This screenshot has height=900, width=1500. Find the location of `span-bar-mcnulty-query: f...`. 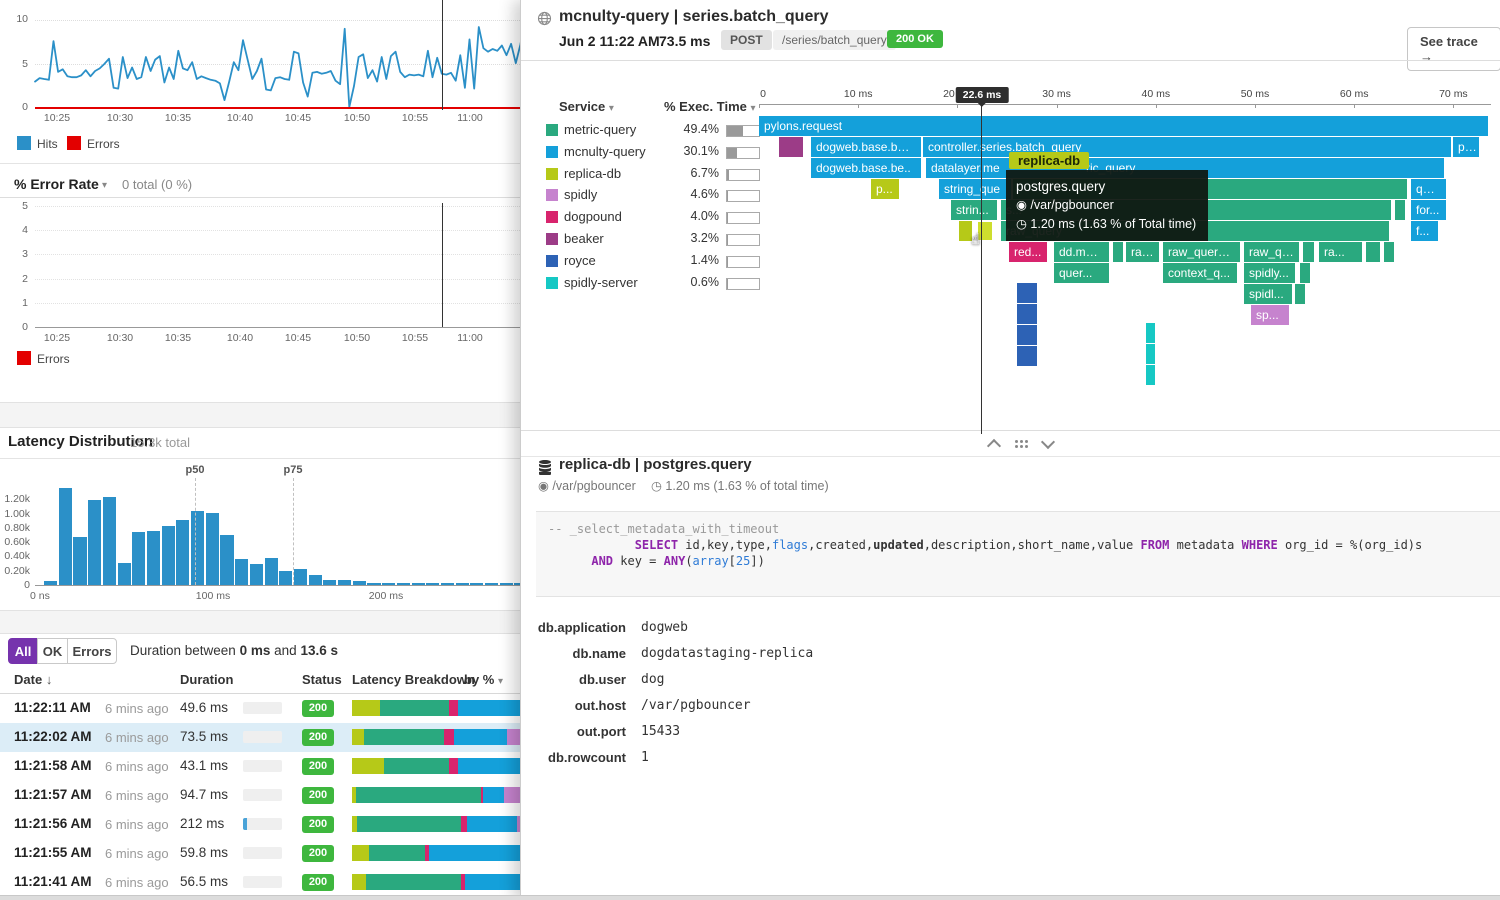

span-bar-mcnulty-query: f... is located at coordinates (1424, 231).